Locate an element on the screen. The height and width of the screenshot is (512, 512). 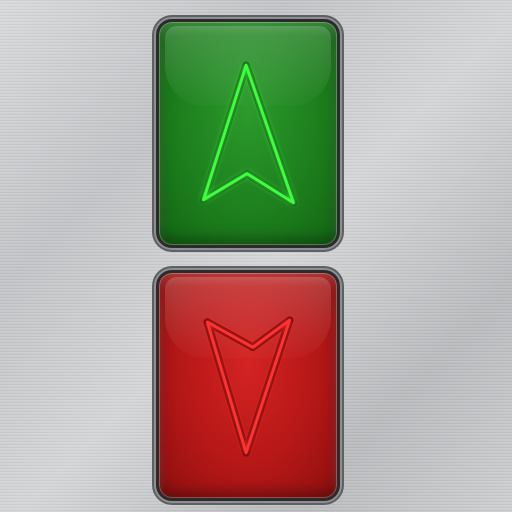
arrow-down-icon is located at coordinates (248, 386).